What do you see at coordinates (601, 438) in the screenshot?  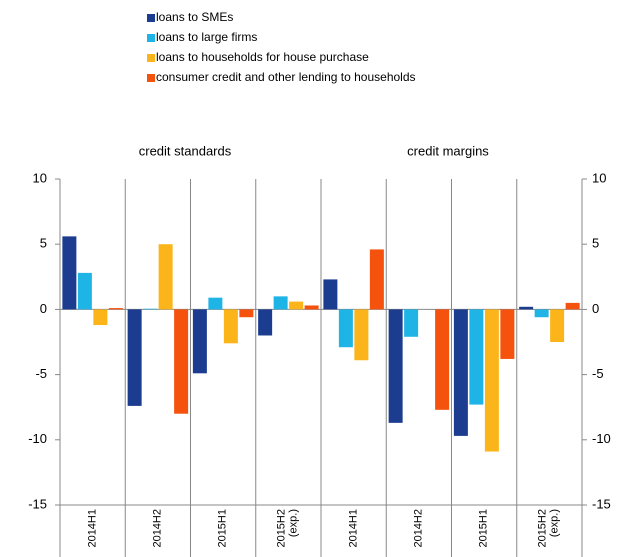 I see `y2-tick-label: -10` at bounding box center [601, 438].